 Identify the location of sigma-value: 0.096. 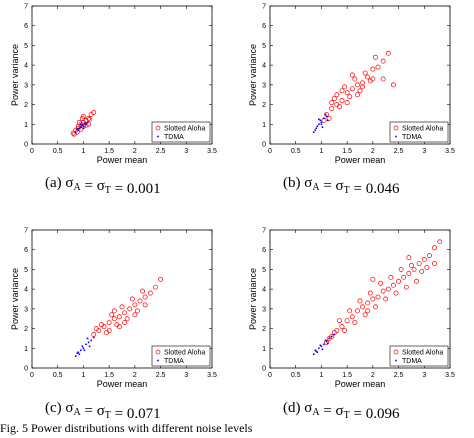
(383, 414).